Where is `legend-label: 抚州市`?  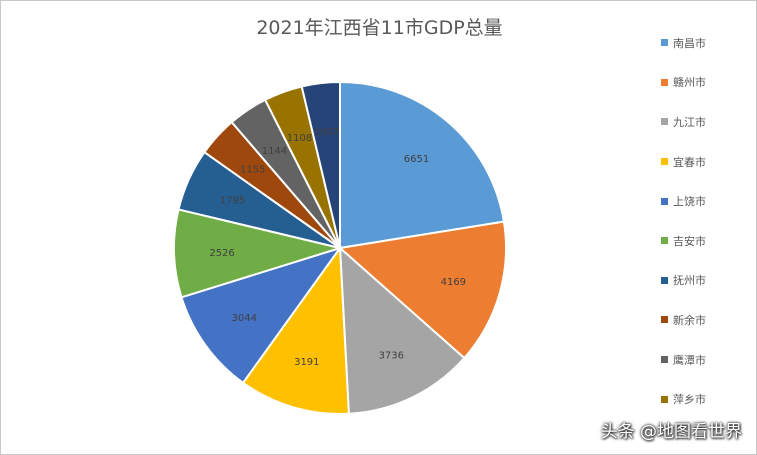
legend-label: 抚州市 is located at coordinates (689, 281).